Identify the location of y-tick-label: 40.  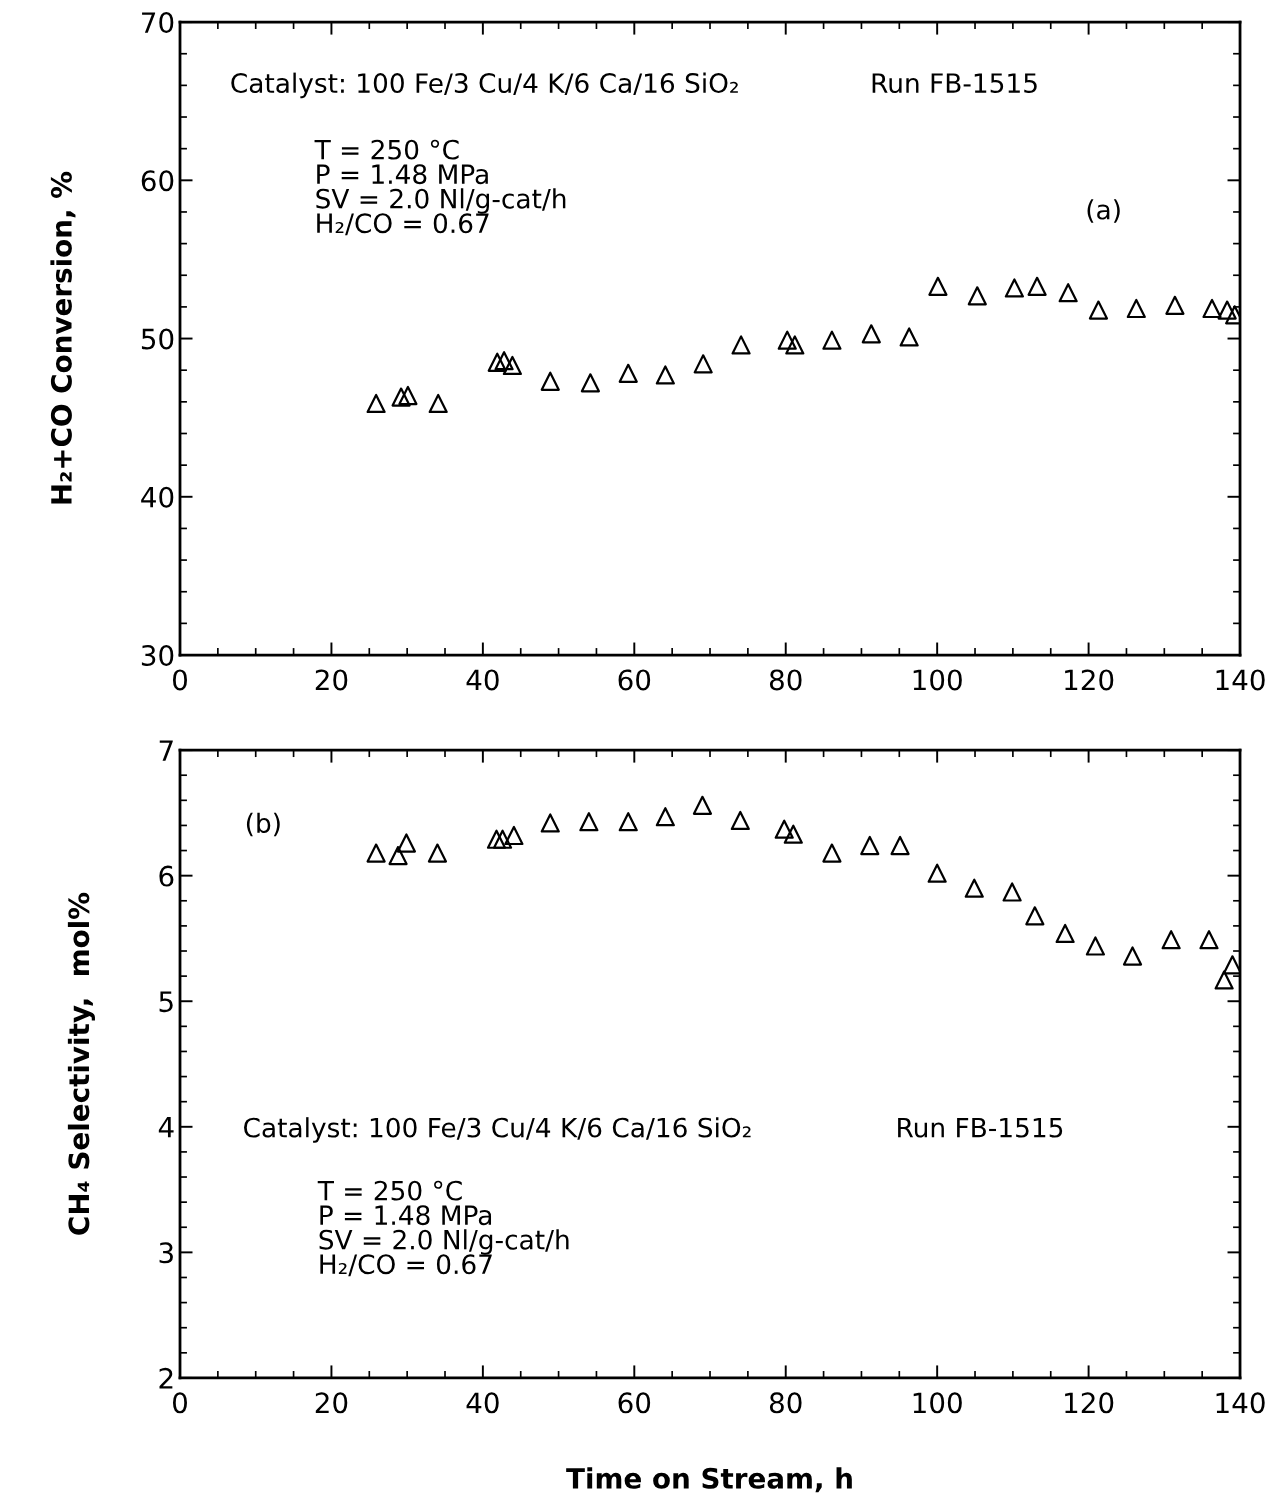
(157, 497).